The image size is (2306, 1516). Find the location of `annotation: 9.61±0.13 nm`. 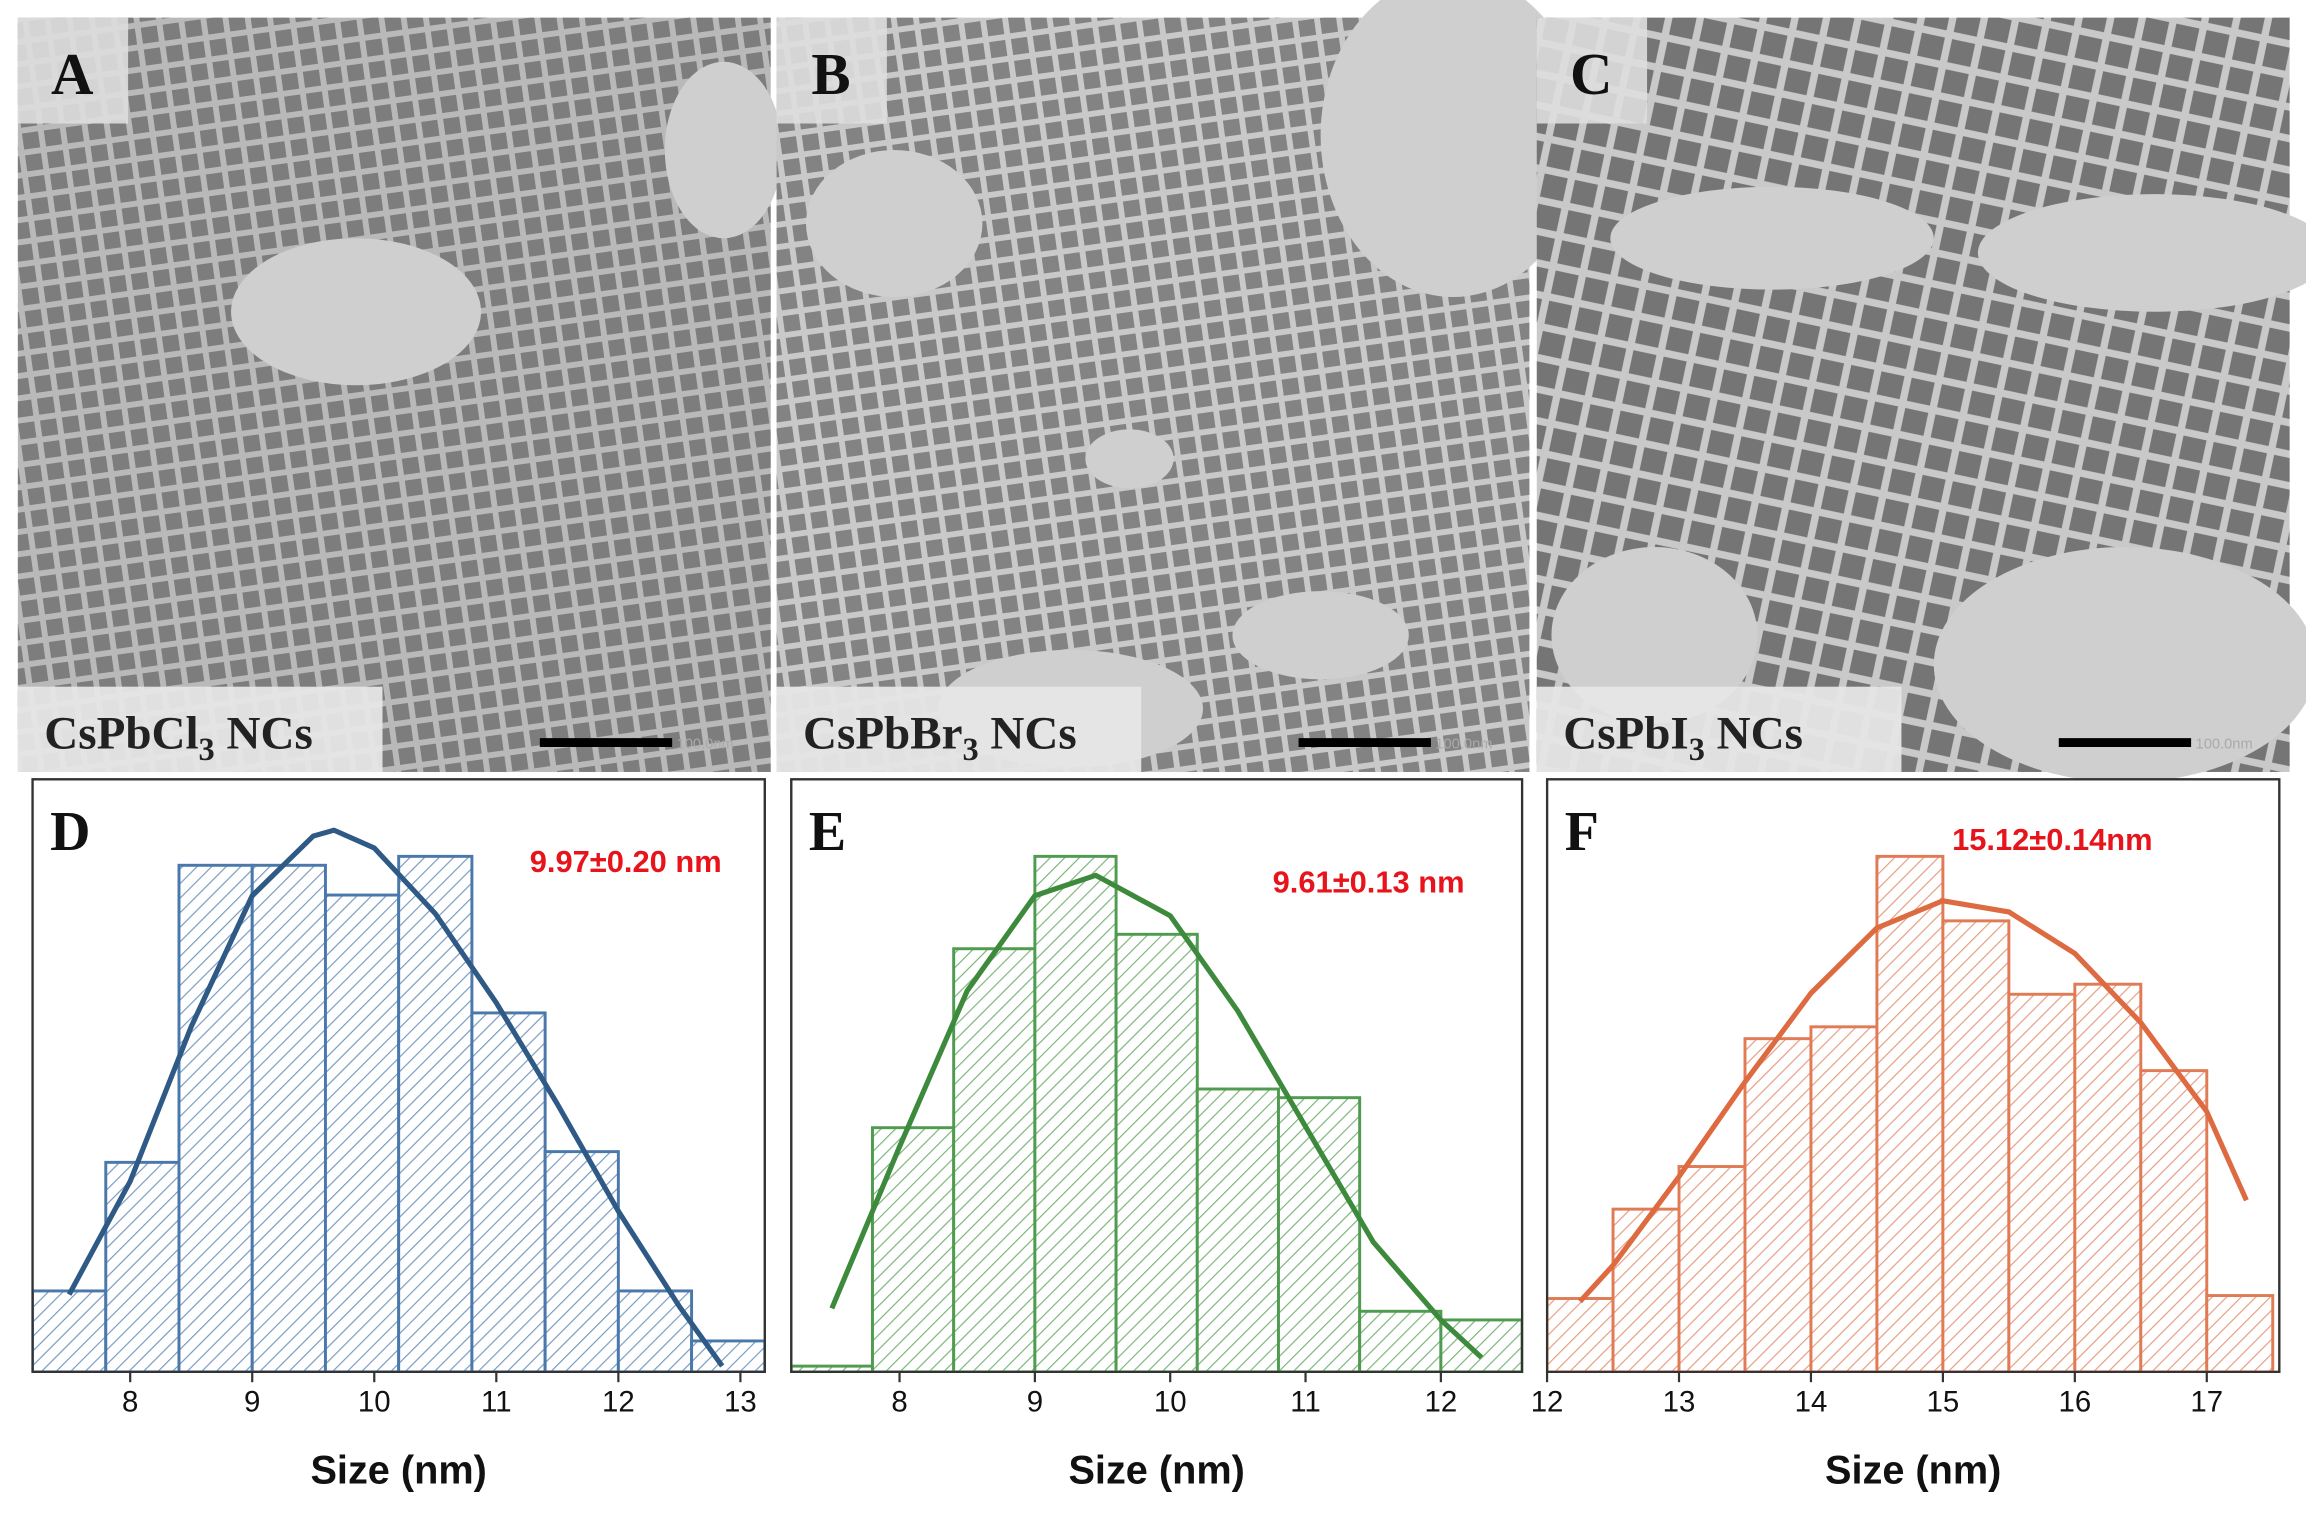

annotation: 9.61±0.13 nm is located at coordinates (1369, 882).